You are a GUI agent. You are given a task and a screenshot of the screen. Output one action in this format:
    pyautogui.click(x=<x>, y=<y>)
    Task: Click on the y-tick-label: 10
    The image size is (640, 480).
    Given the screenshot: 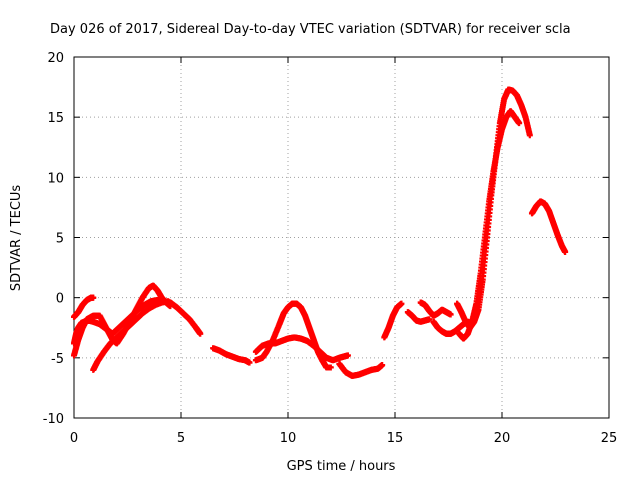 What is the action you would take?
    pyautogui.click(x=55, y=178)
    